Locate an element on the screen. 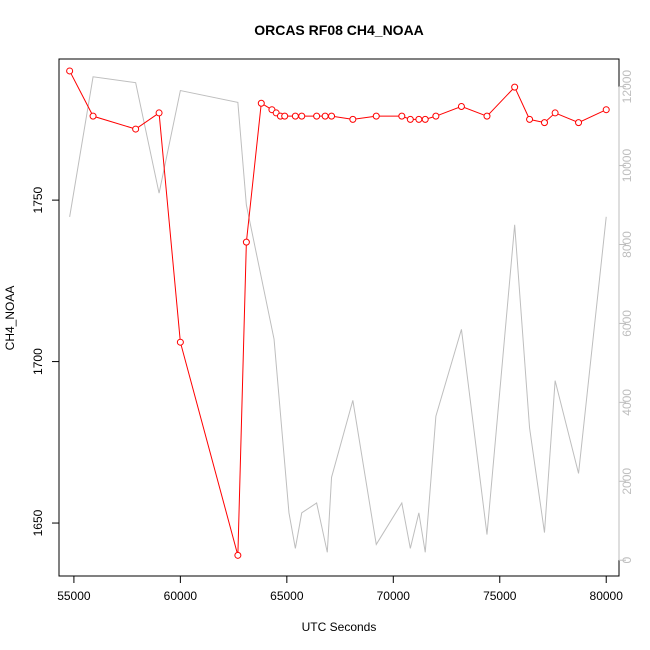 The height and width of the screenshot is (650, 650). x-axis: 55000 60000 65000 70000 75000 80000 is located at coordinates (340, 589).